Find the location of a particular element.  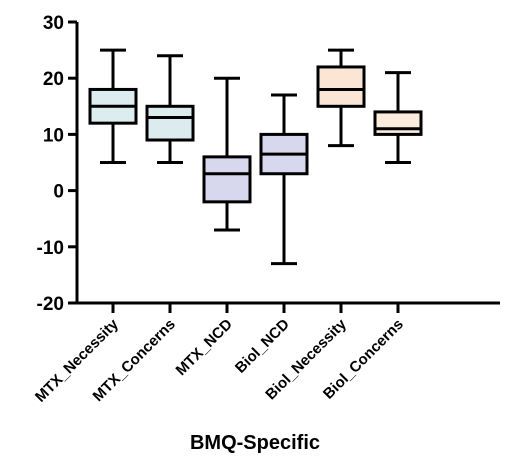

y-ticks: -20 -10 0 10 20 30 is located at coordinates (57, 164).